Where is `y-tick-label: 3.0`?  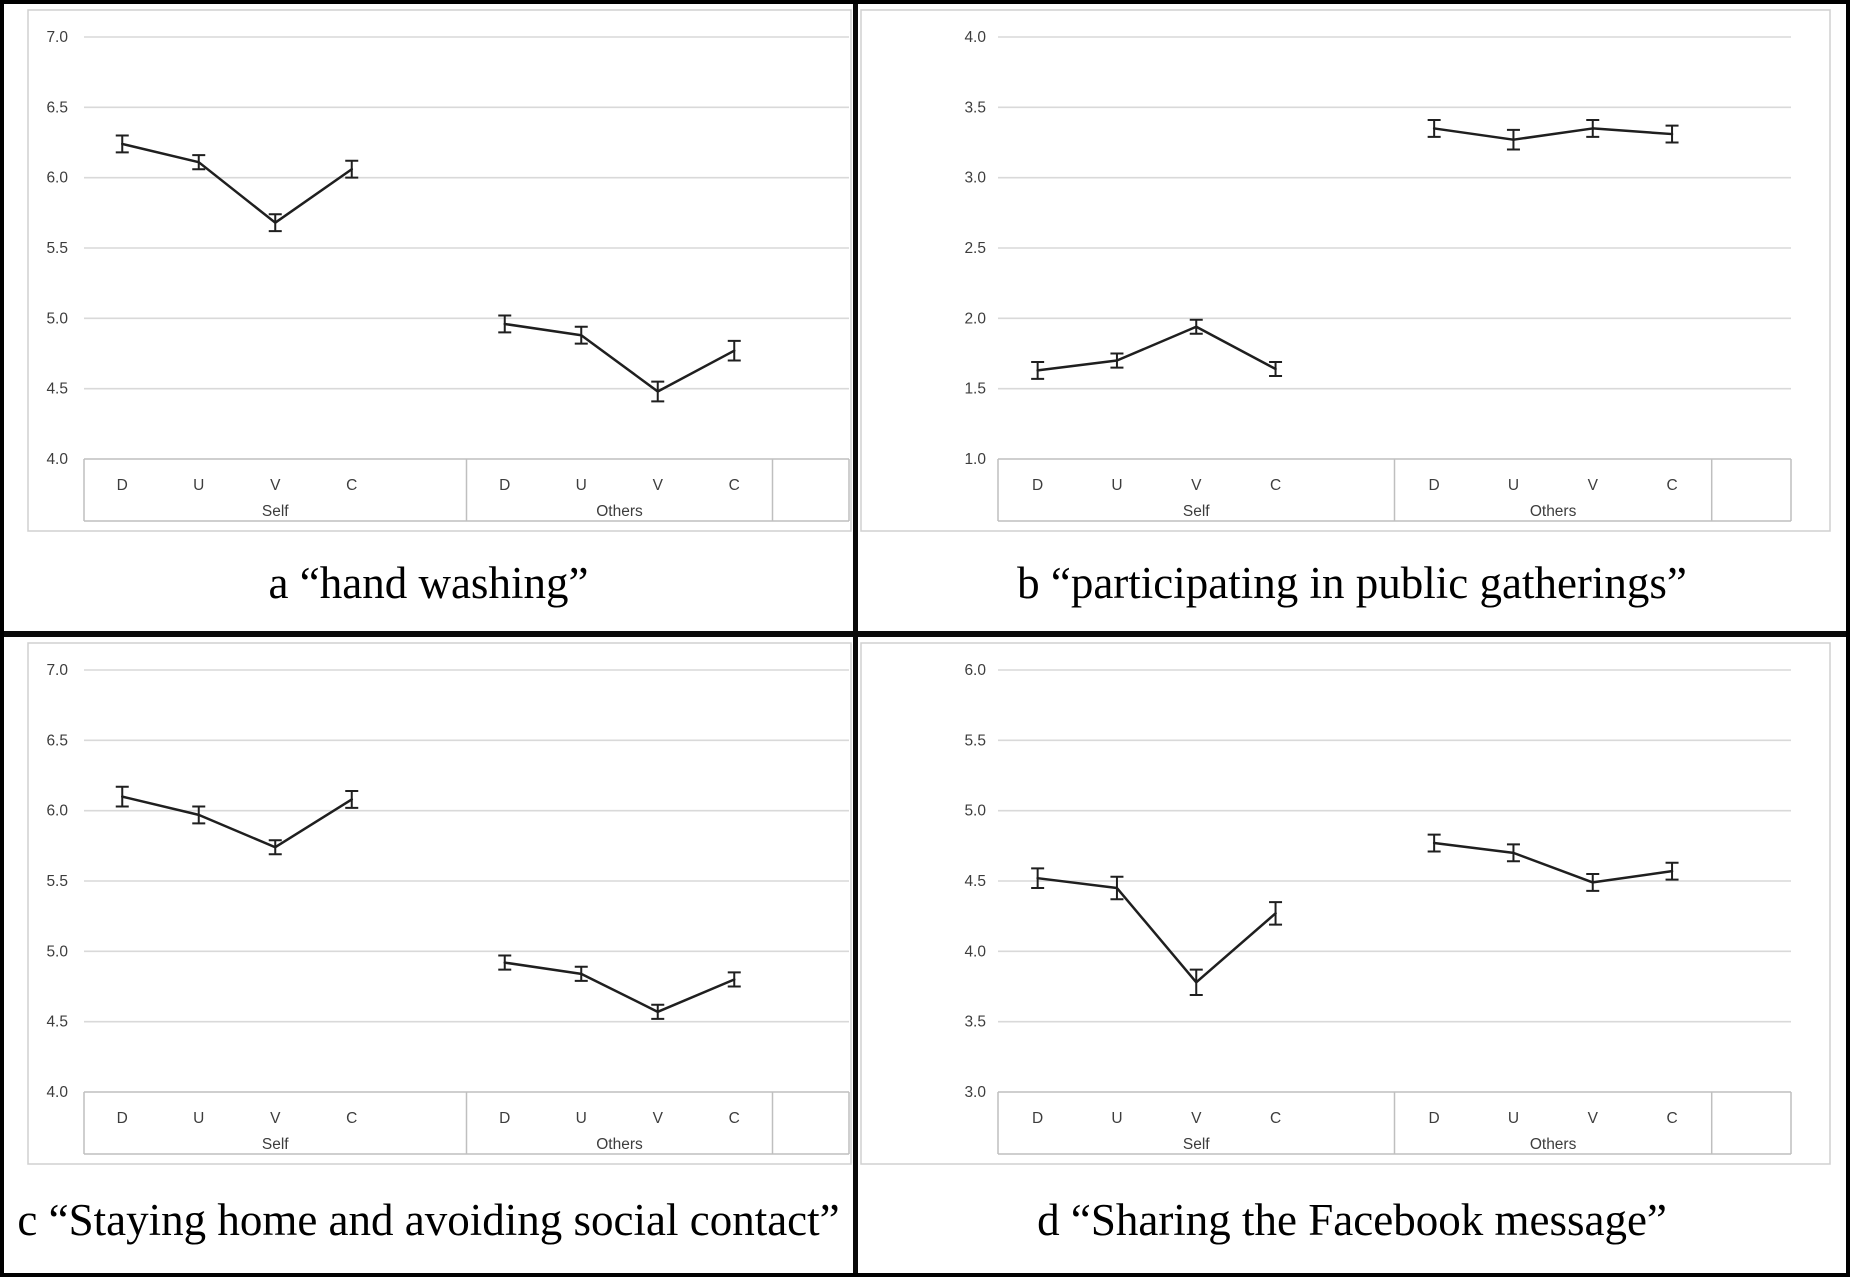 y-tick-label: 3.0 is located at coordinates (975, 1092).